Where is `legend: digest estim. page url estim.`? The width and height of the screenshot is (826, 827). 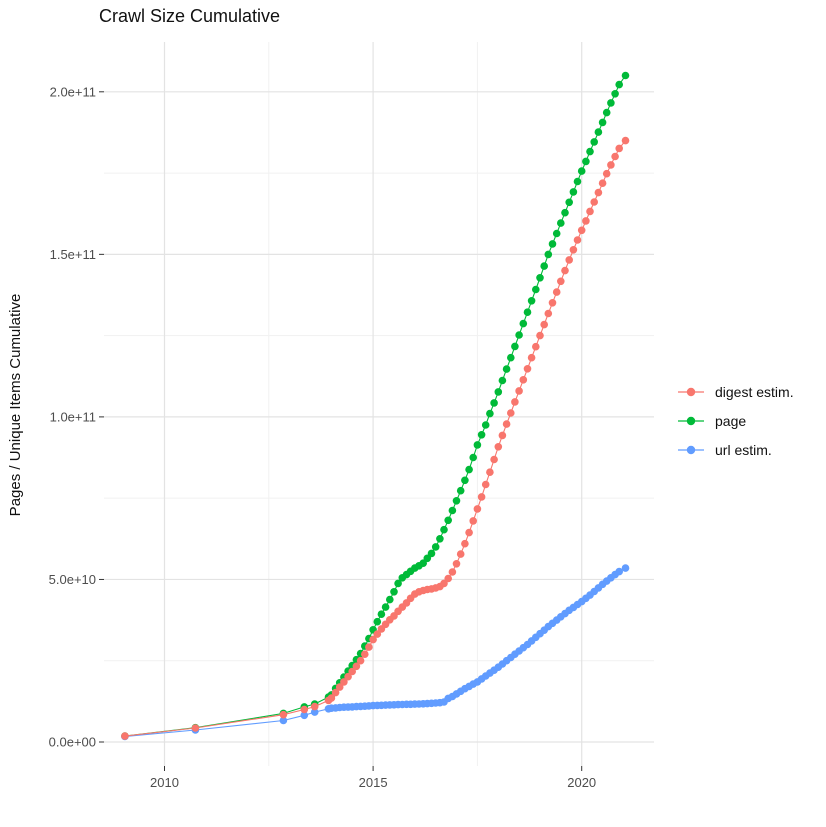
legend: digest estim. page url estim. is located at coordinates (735, 420).